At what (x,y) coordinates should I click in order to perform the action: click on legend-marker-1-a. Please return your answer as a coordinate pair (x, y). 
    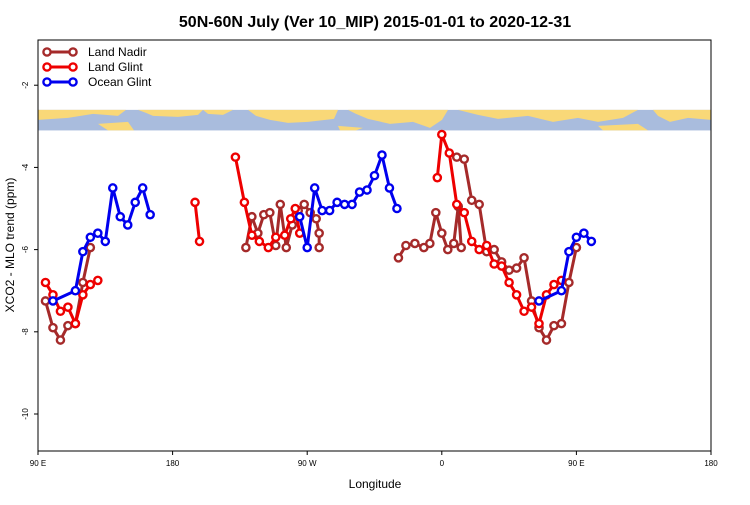
    Looking at the image, I should click on (47, 67).